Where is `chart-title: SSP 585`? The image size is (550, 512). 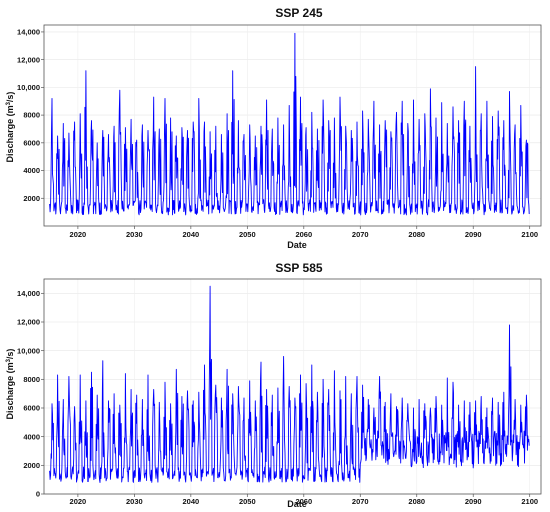
chart-title: SSP 585 is located at coordinates (298, 268).